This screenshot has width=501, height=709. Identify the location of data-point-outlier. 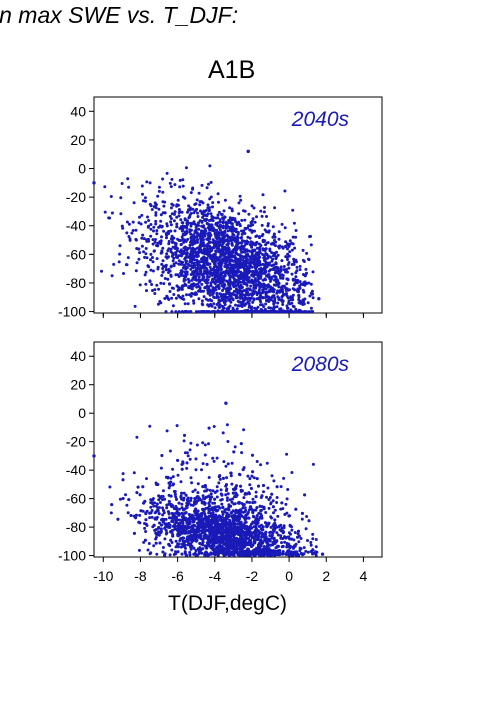
(94, 183).